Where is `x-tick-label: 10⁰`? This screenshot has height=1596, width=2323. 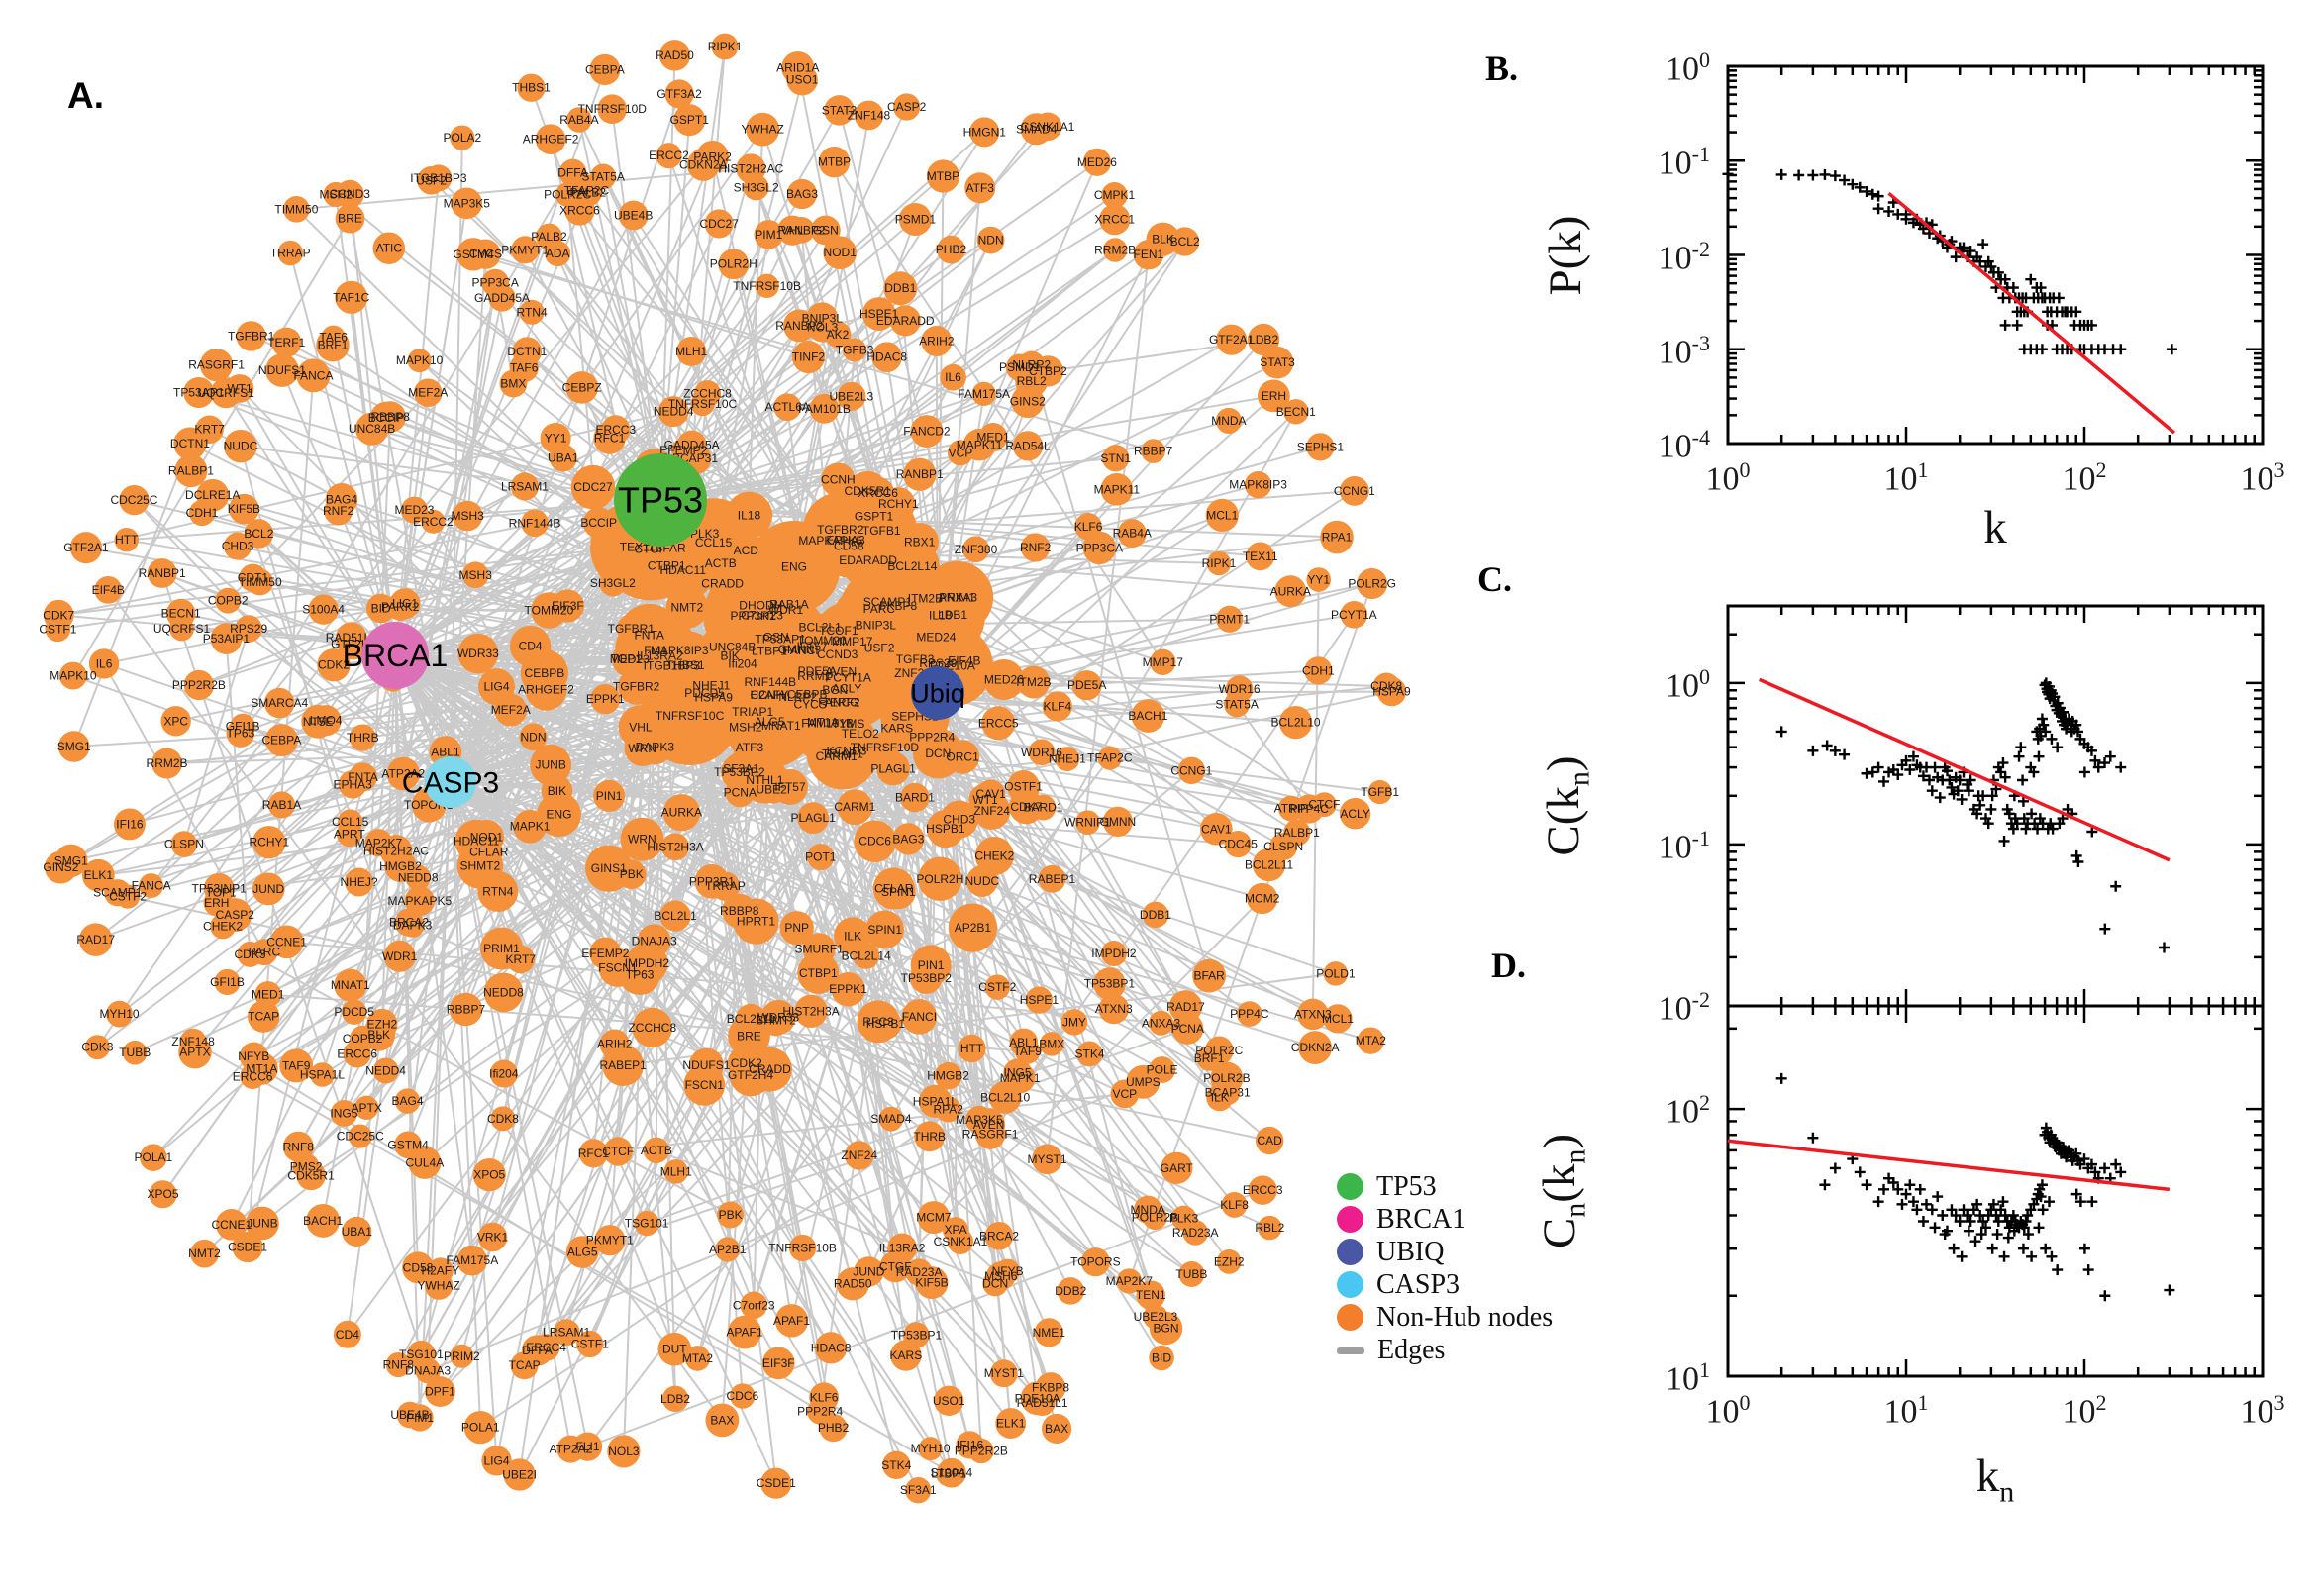 x-tick-label: 10⁰ is located at coordinates (1728, 1410).